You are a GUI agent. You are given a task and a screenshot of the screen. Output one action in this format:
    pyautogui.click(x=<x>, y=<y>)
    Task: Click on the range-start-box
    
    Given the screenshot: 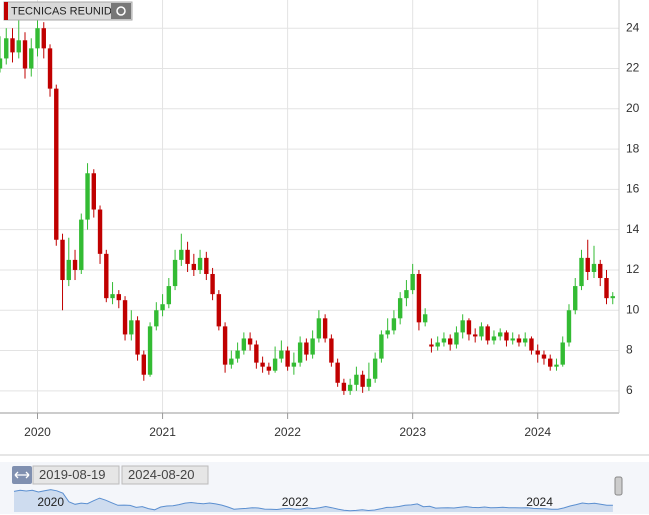 What is the action you would take?
    pyautogui.click(x=76, y=475)
    